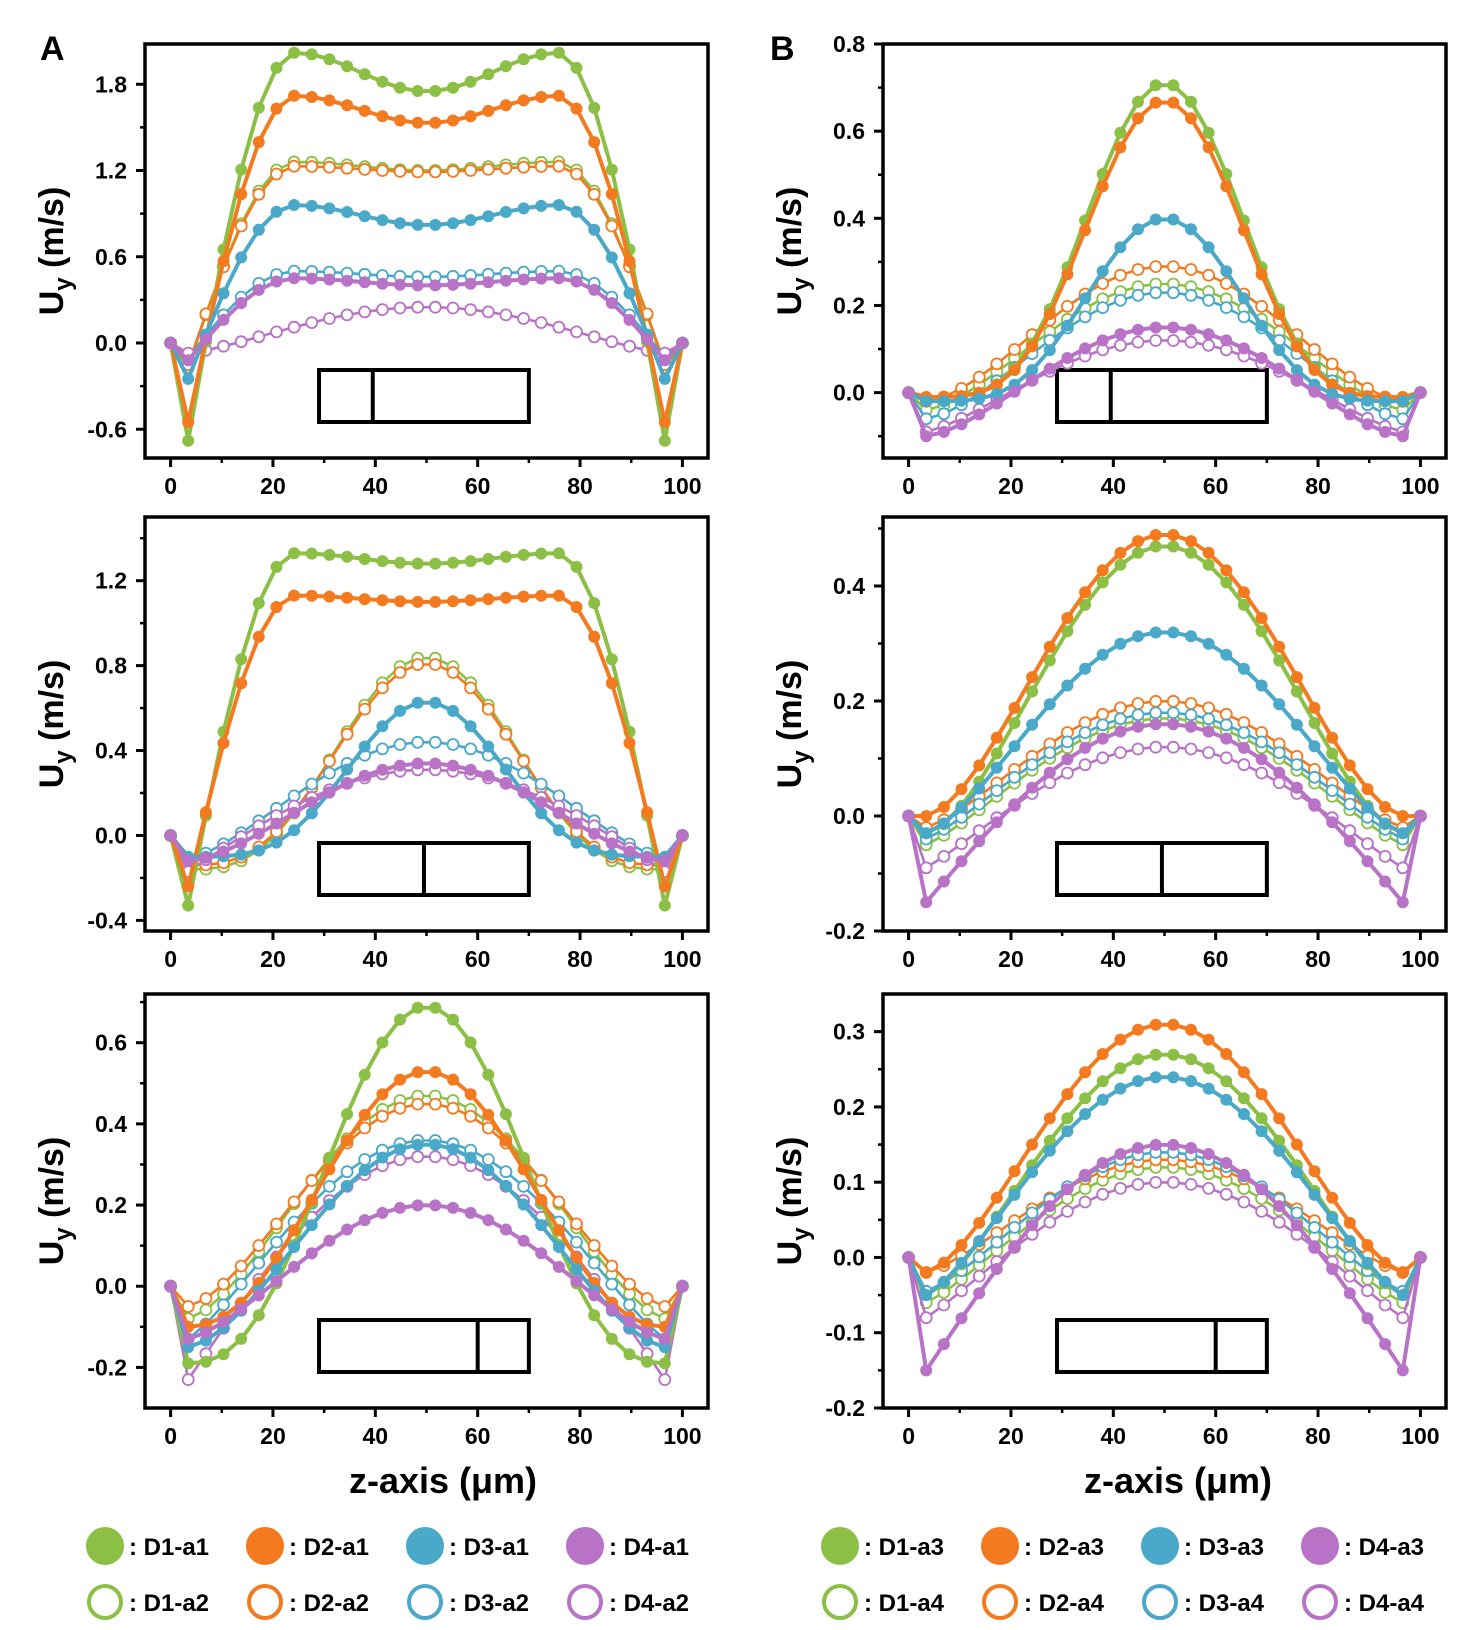  Describe the element at coordinates (1011, 1436) in the screenshot. I see `x-tick-label: 20` at that location.